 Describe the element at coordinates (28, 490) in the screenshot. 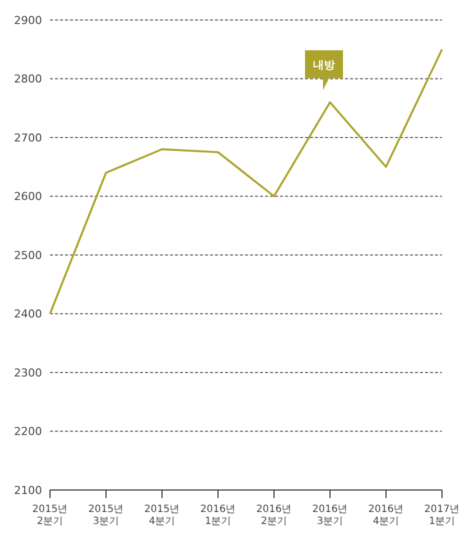

I see `y-tick-label: 2100` at that location.